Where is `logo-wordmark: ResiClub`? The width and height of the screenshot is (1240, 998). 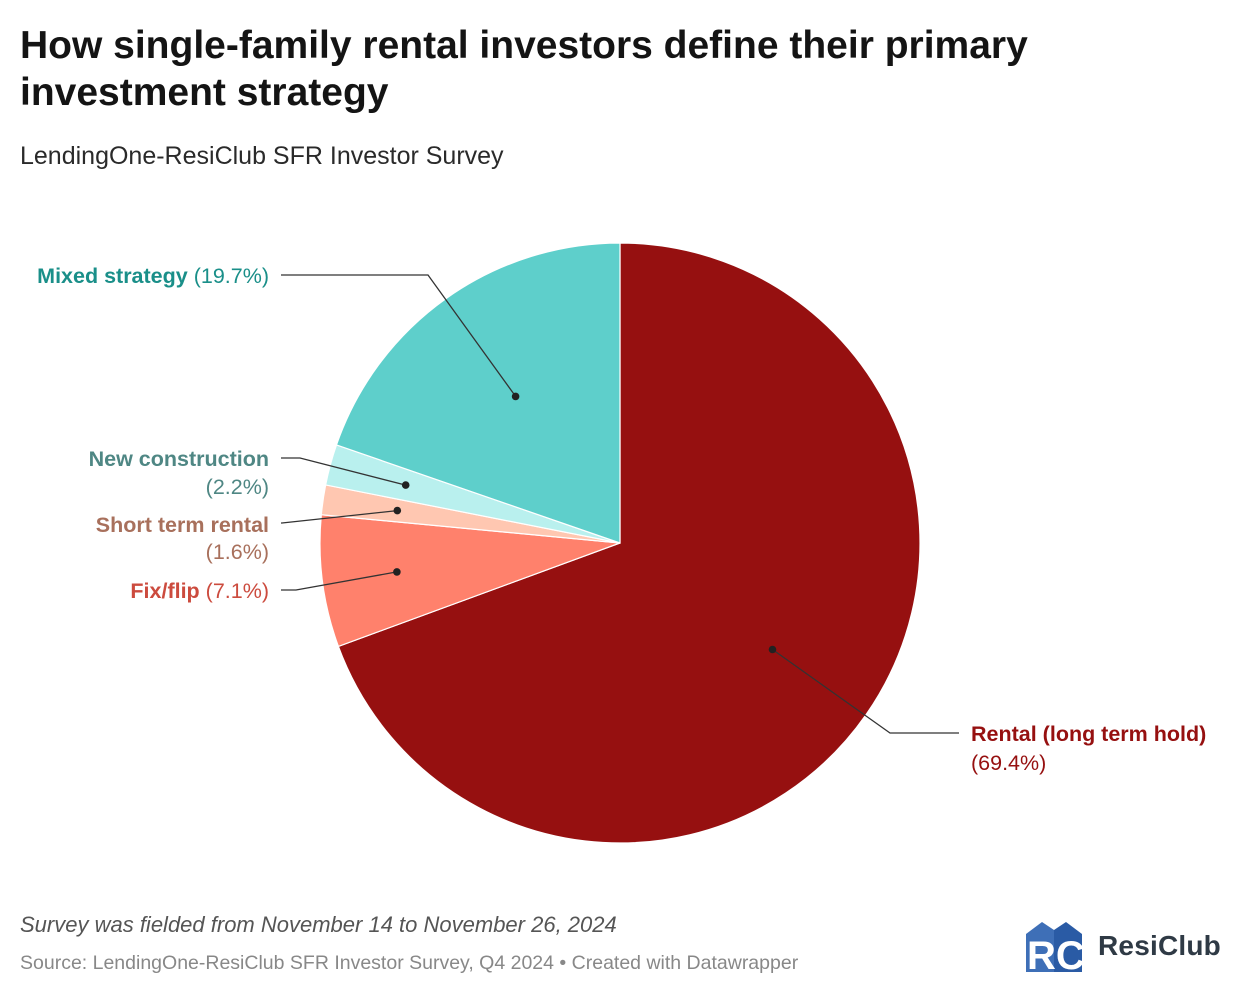 logo-wordmark: ResiClub is located at coordinates (1159, 945).